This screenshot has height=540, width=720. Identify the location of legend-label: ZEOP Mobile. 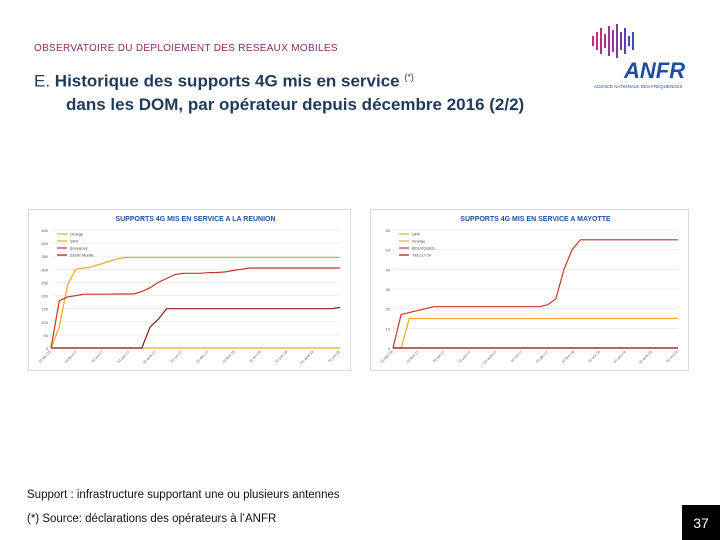
(82, 255).